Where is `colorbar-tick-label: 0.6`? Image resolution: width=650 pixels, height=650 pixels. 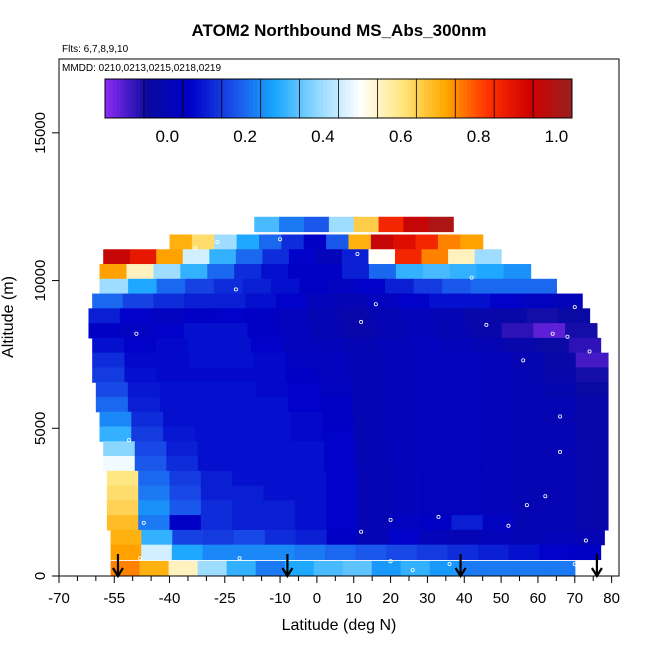
colorbar-tick-label: 0.6 is located at coordinates (401, 136).